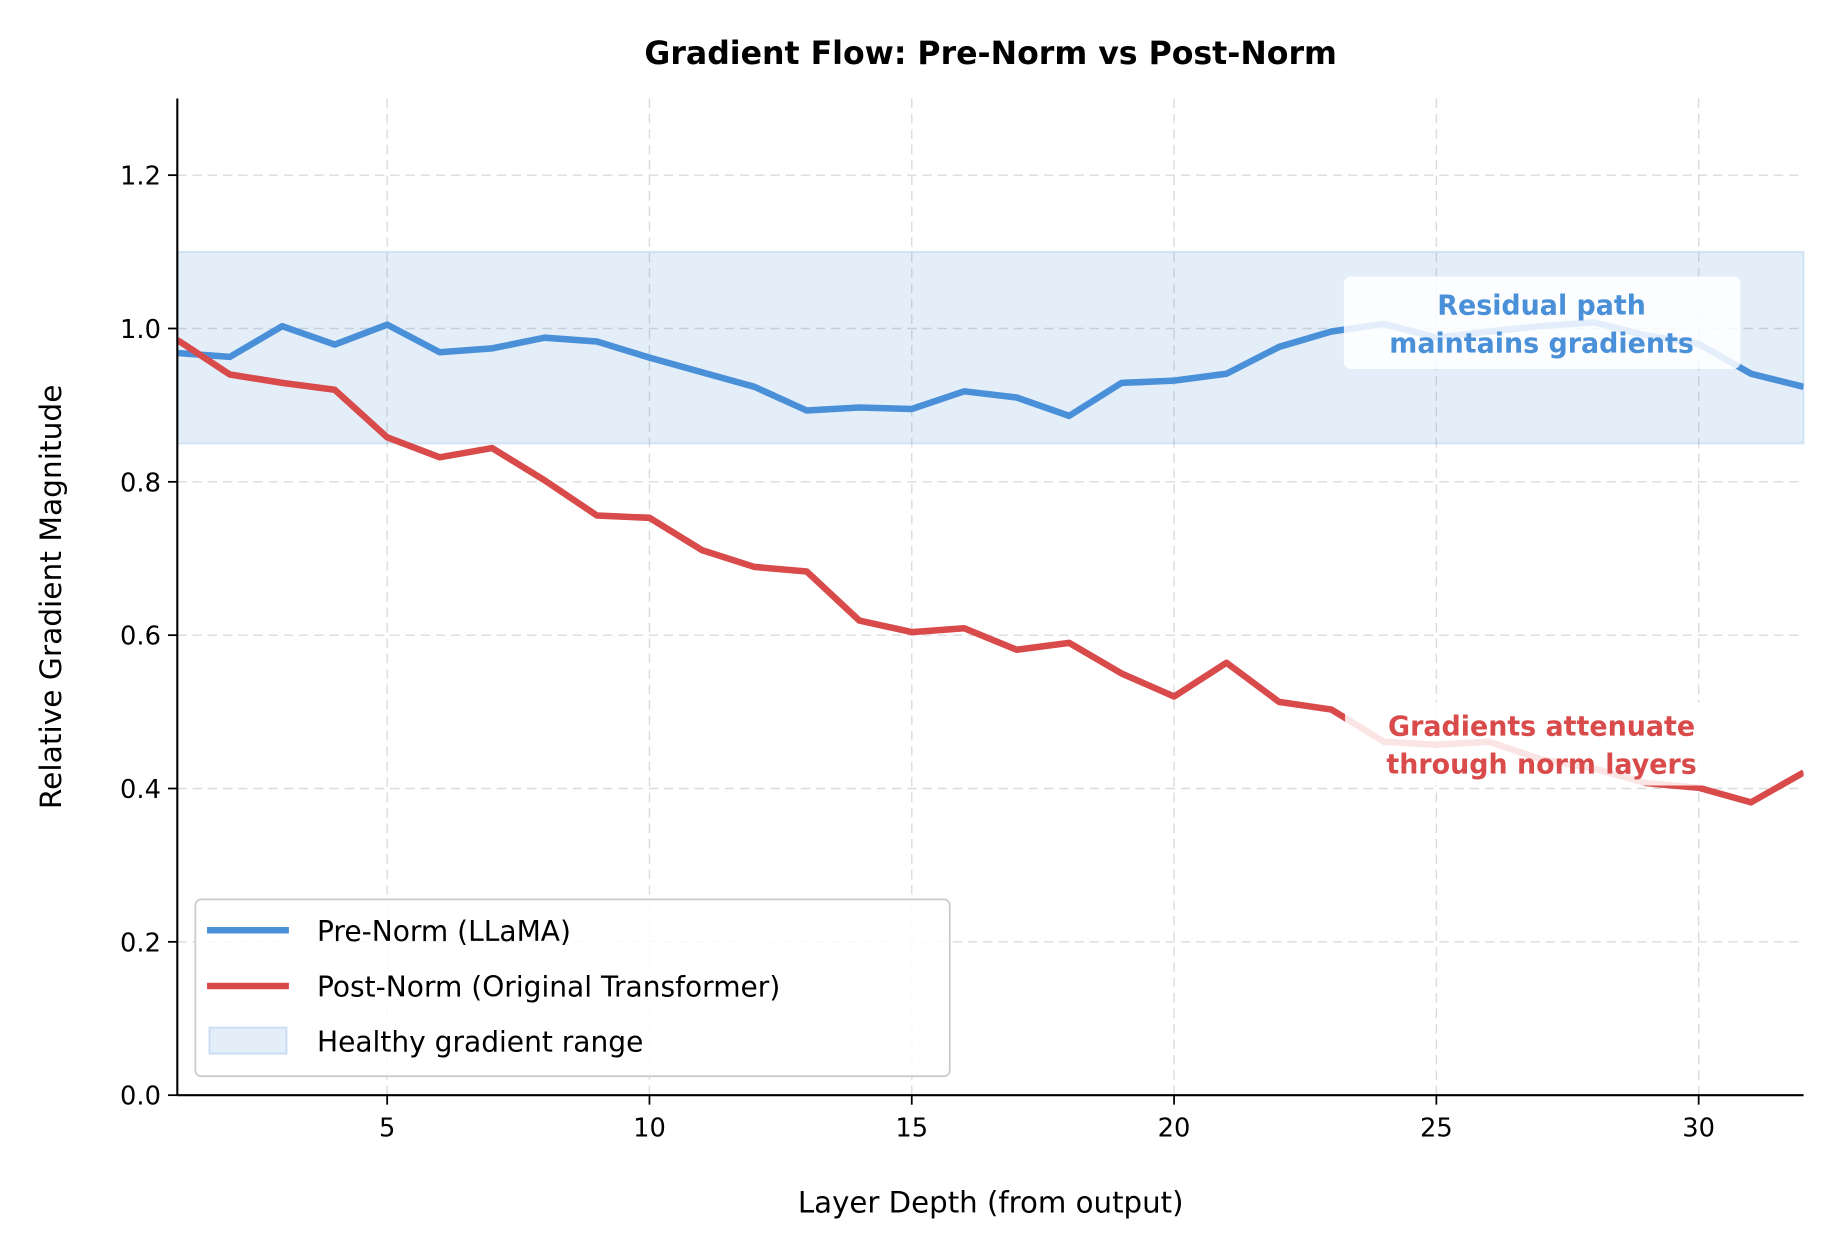  I want to click on x-tick-label: 5, so click(387, 1129).